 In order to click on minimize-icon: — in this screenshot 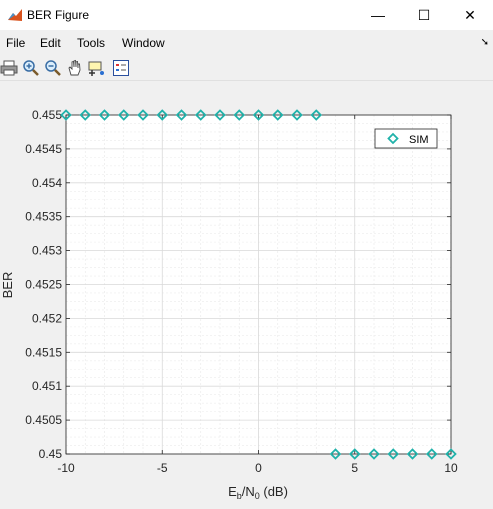, I will do `click(378, 15)`.